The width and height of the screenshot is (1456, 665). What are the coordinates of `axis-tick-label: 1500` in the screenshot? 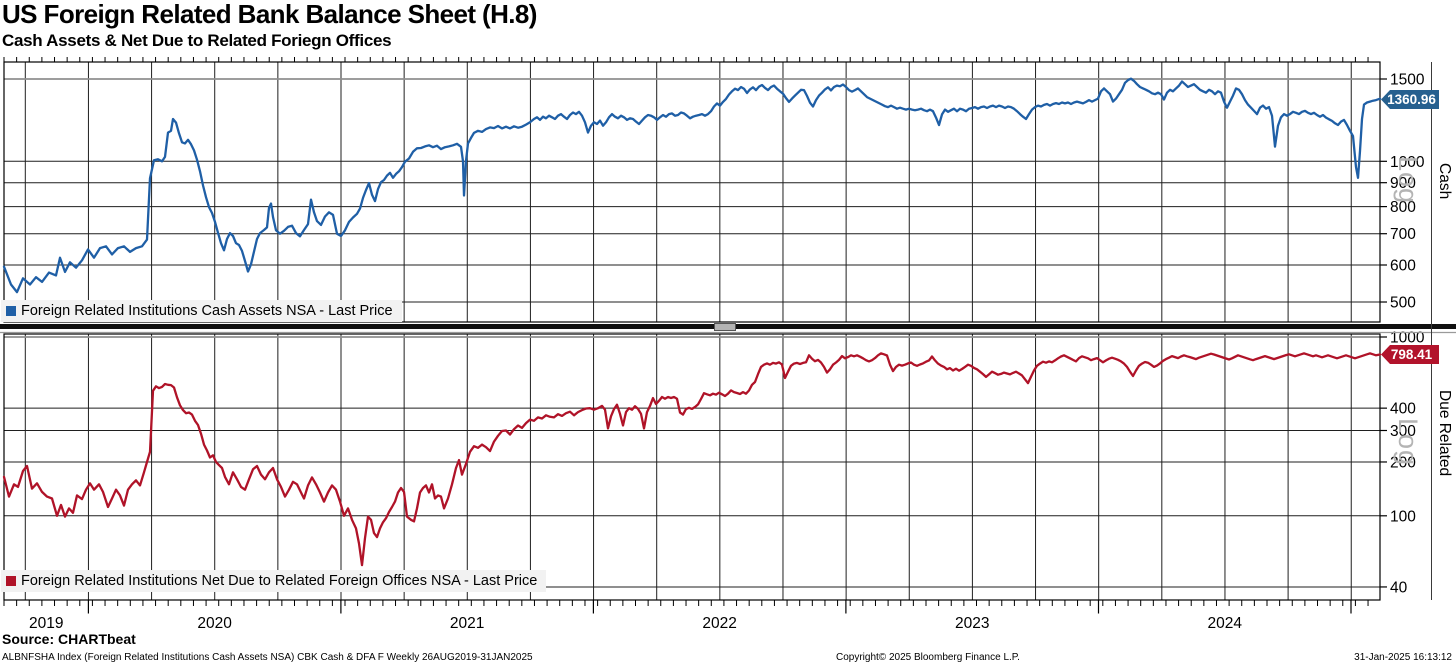 It's located at (1407, 80).